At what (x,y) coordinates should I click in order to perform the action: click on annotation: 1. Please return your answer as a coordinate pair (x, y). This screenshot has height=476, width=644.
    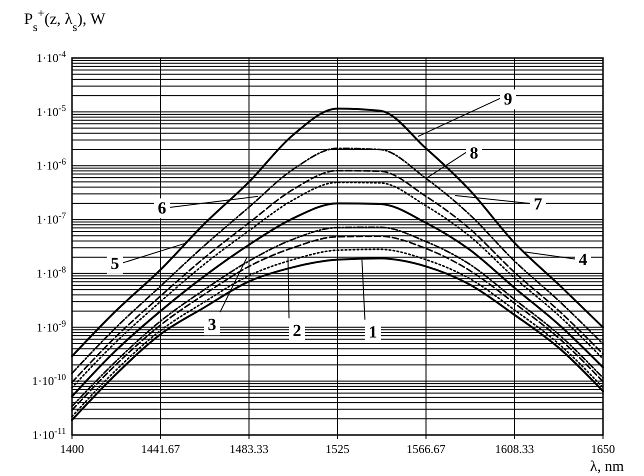
    Looking at the image, I should click on (373, 332).